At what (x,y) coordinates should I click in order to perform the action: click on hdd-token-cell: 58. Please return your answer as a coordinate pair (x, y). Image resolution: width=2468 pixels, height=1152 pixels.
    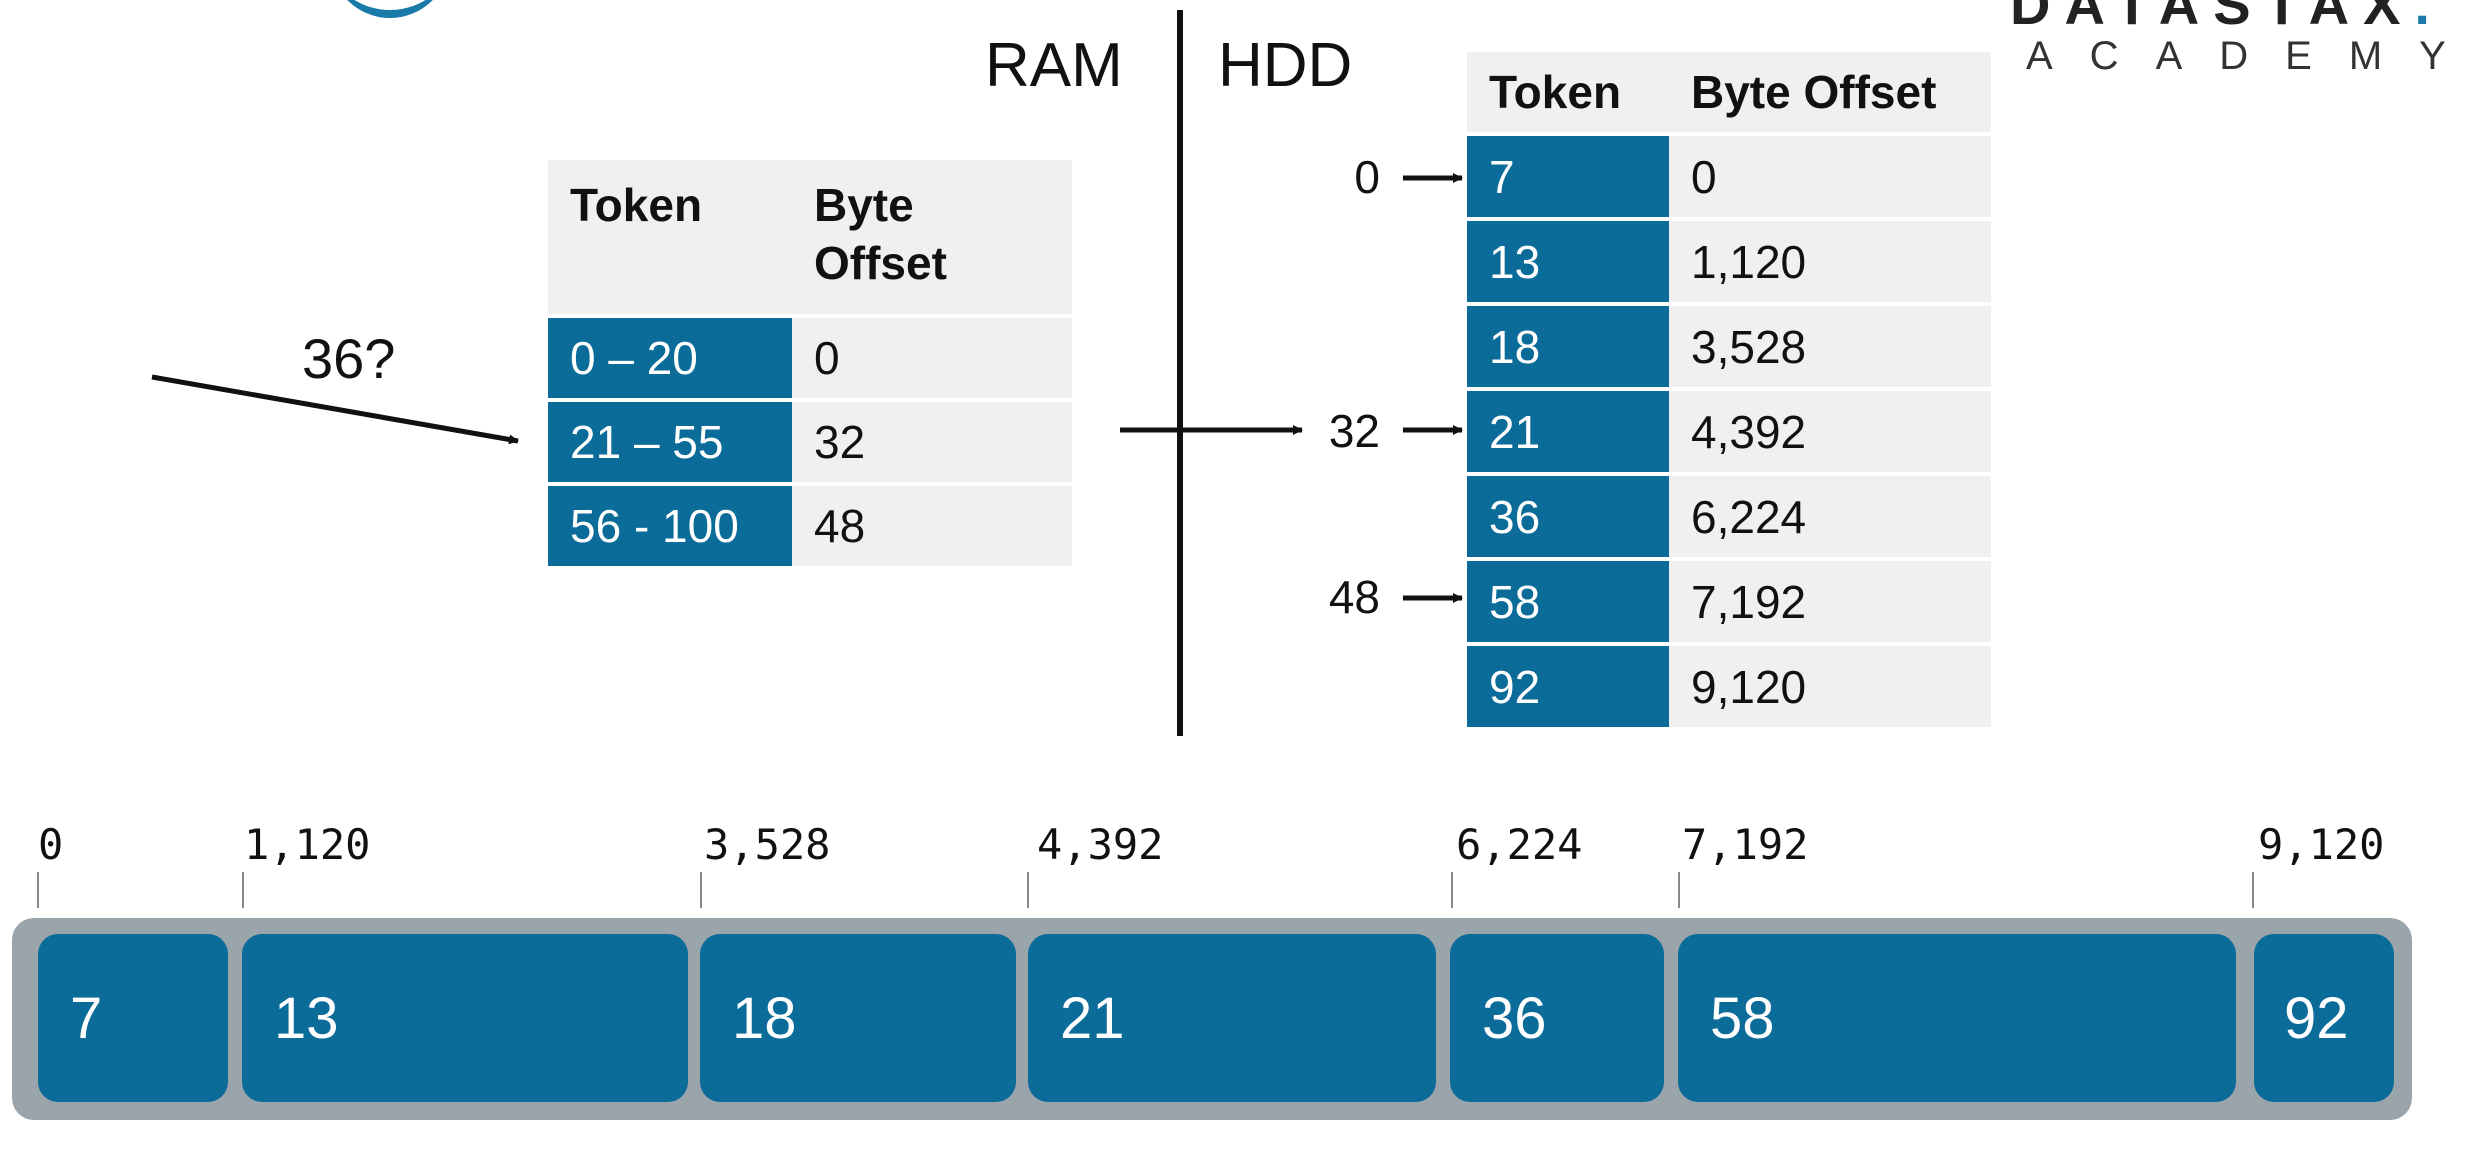
    Looking at the image, I should click on (1568, 601).